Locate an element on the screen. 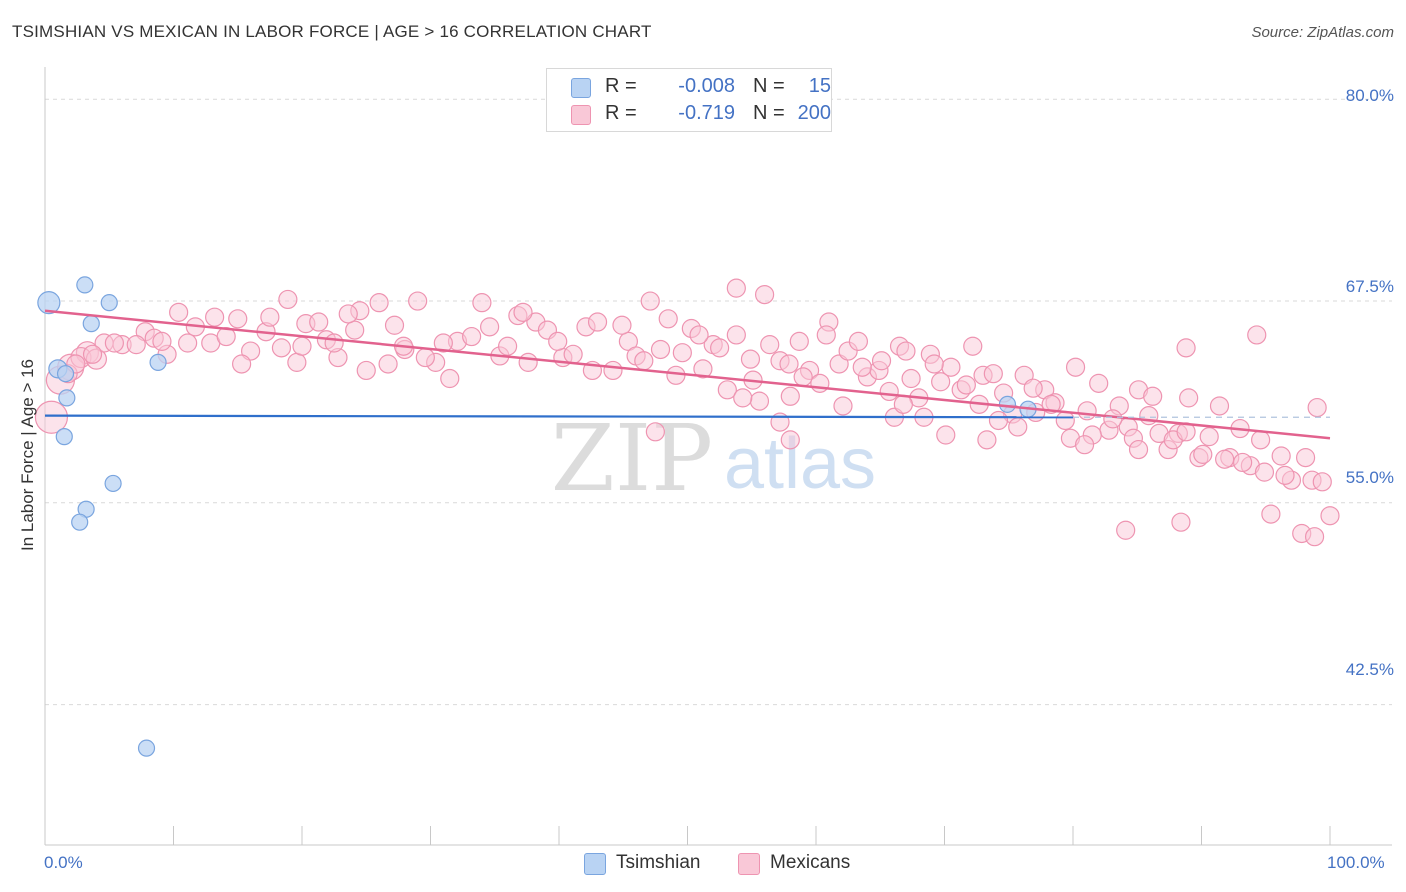 Image resolution: width=1406 pixels, height=892 pixels. x-tick-label-left: 0.0% is located at coordinates (63, 862).